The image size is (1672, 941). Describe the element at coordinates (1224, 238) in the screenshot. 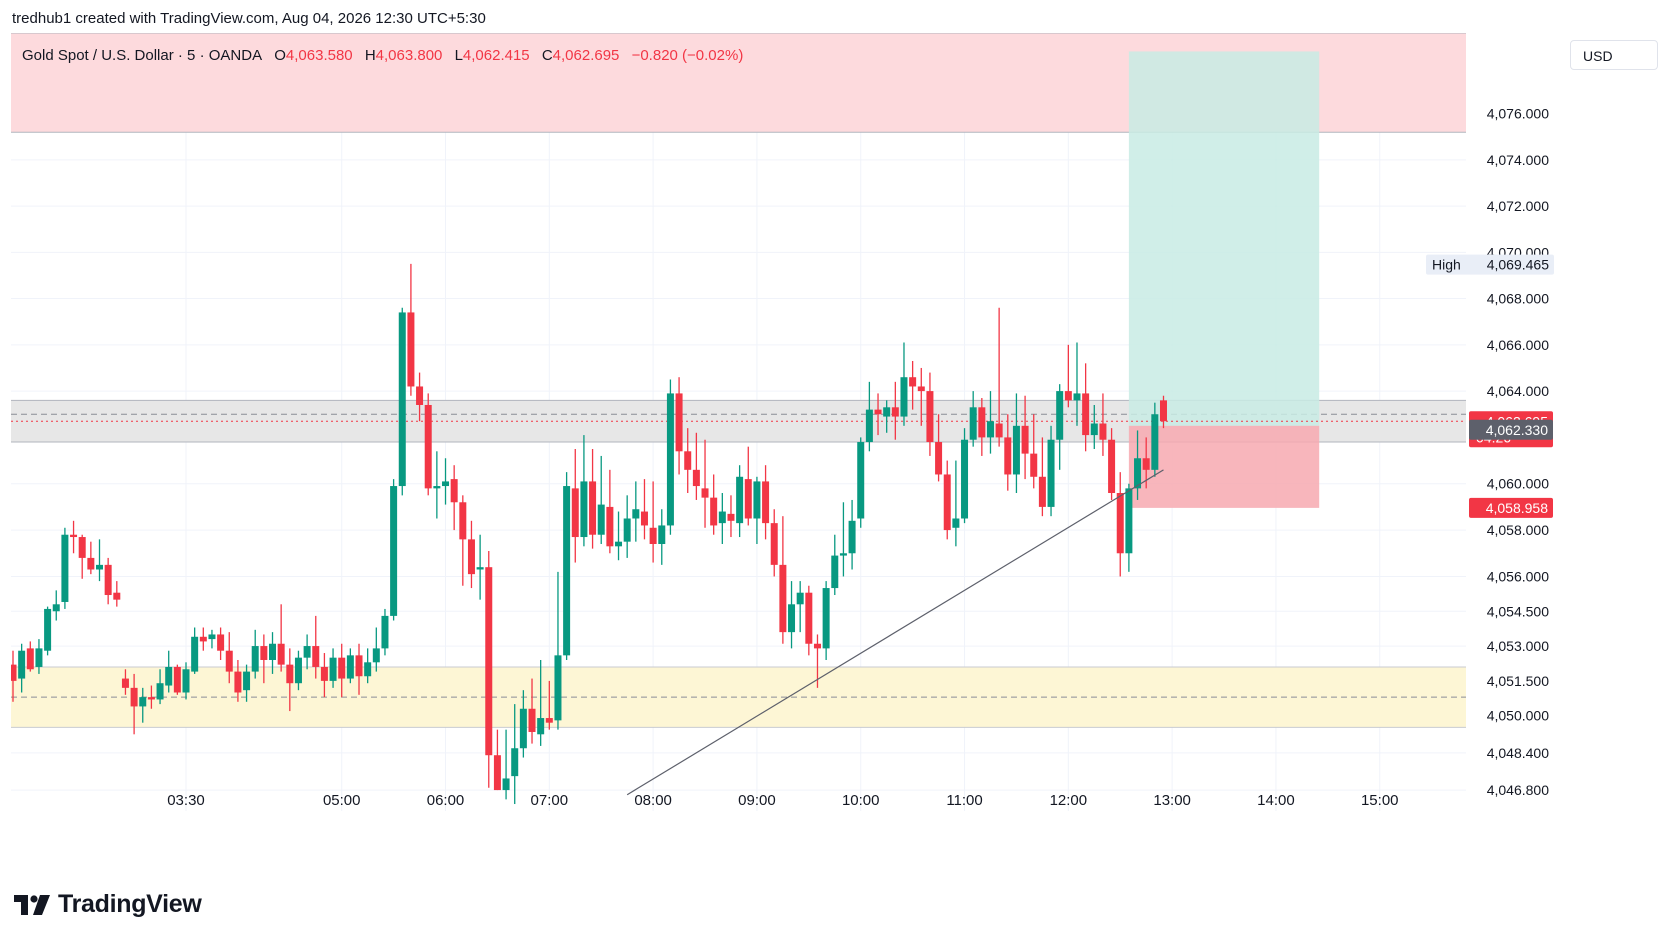

I see `long-position-target-zone` at that location.